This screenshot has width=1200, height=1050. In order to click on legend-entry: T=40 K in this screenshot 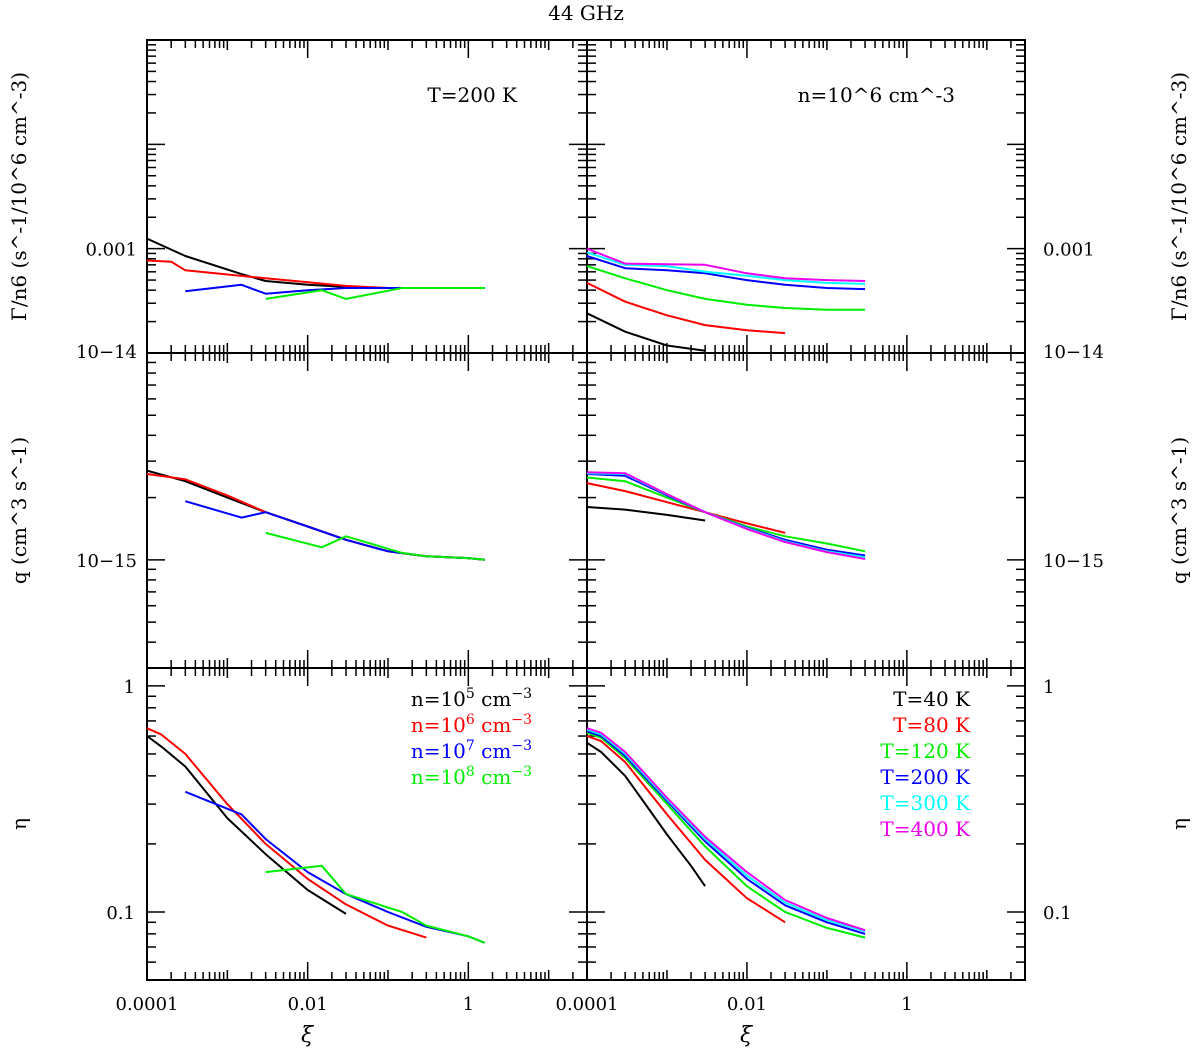, I will do `click(932, 699)`.